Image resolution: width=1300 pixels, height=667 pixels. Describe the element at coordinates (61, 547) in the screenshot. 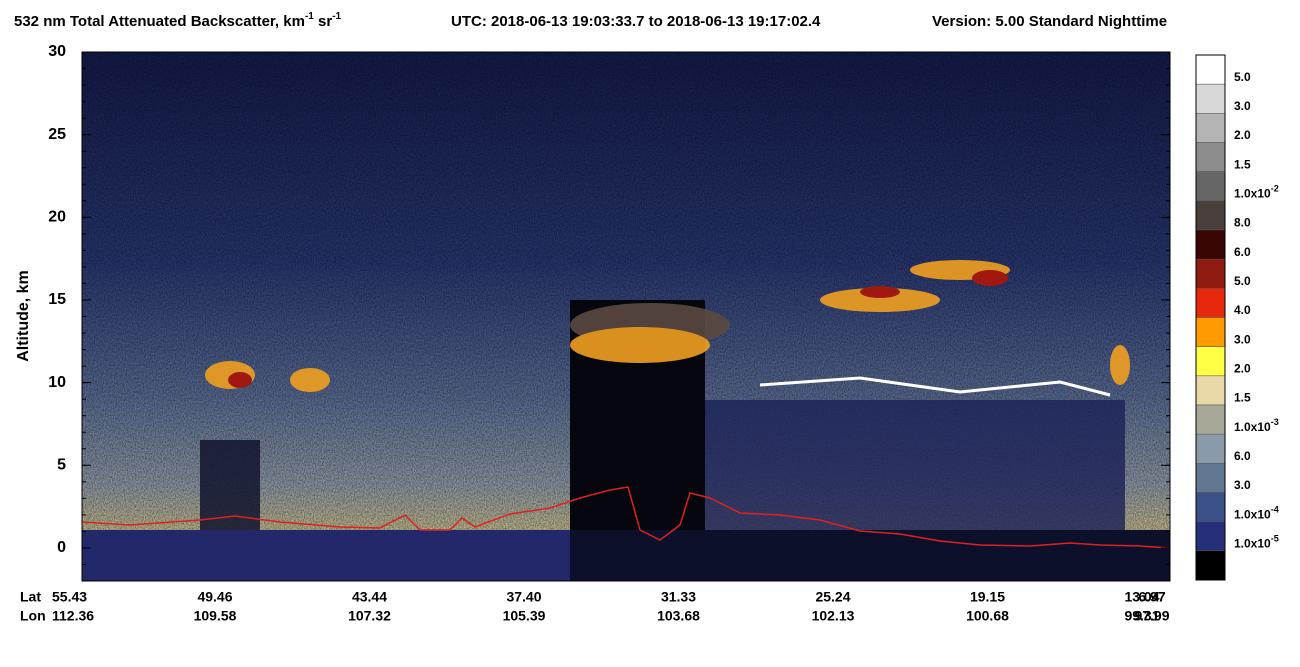

I see `y-tick-label: 0` at that location.